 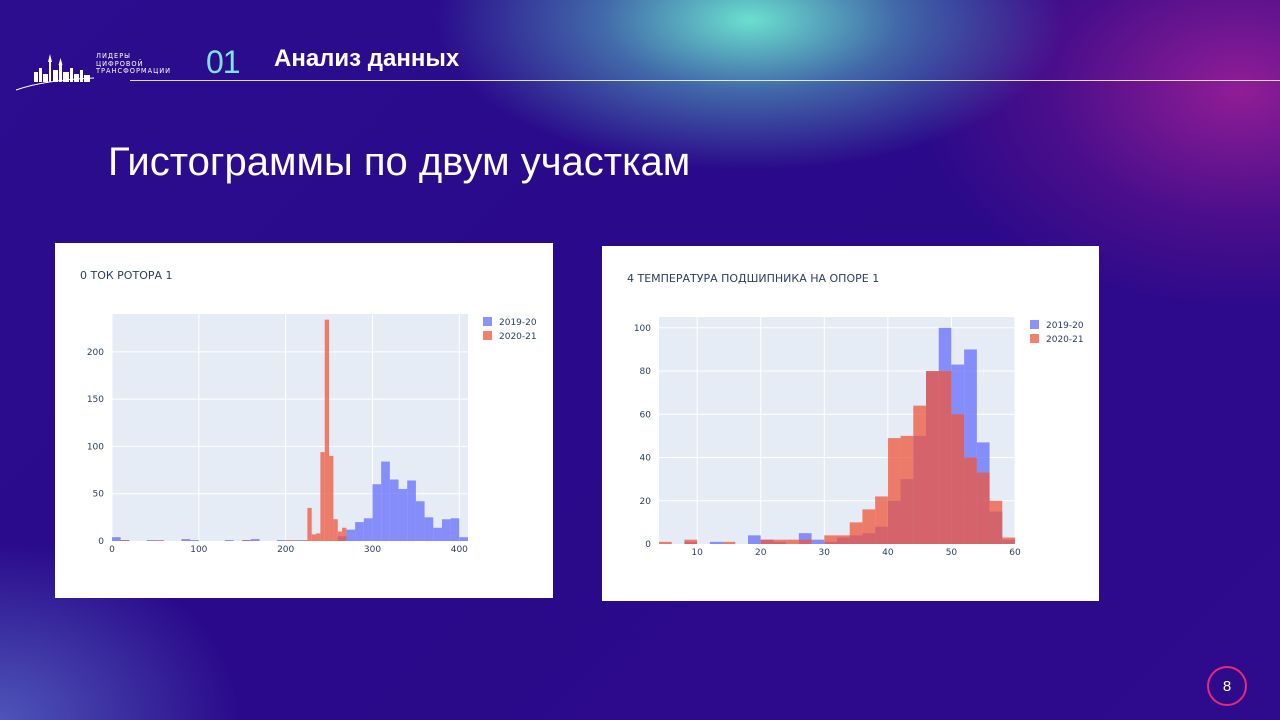 What do you see at coordinates (367, 58) in the screenshot?
I see `section-title: Анализ данных` at bounding box center [367, 58].